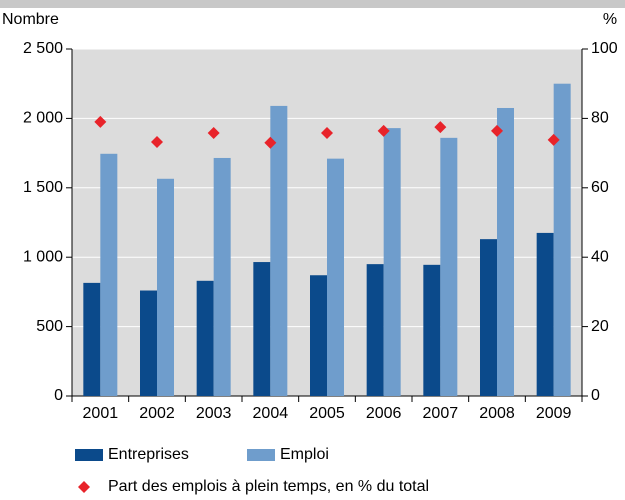  What do you see at coordinates (58, 395) in the screenshot?
I see `y-tick-label: 0` at bounding box center [58, 395].